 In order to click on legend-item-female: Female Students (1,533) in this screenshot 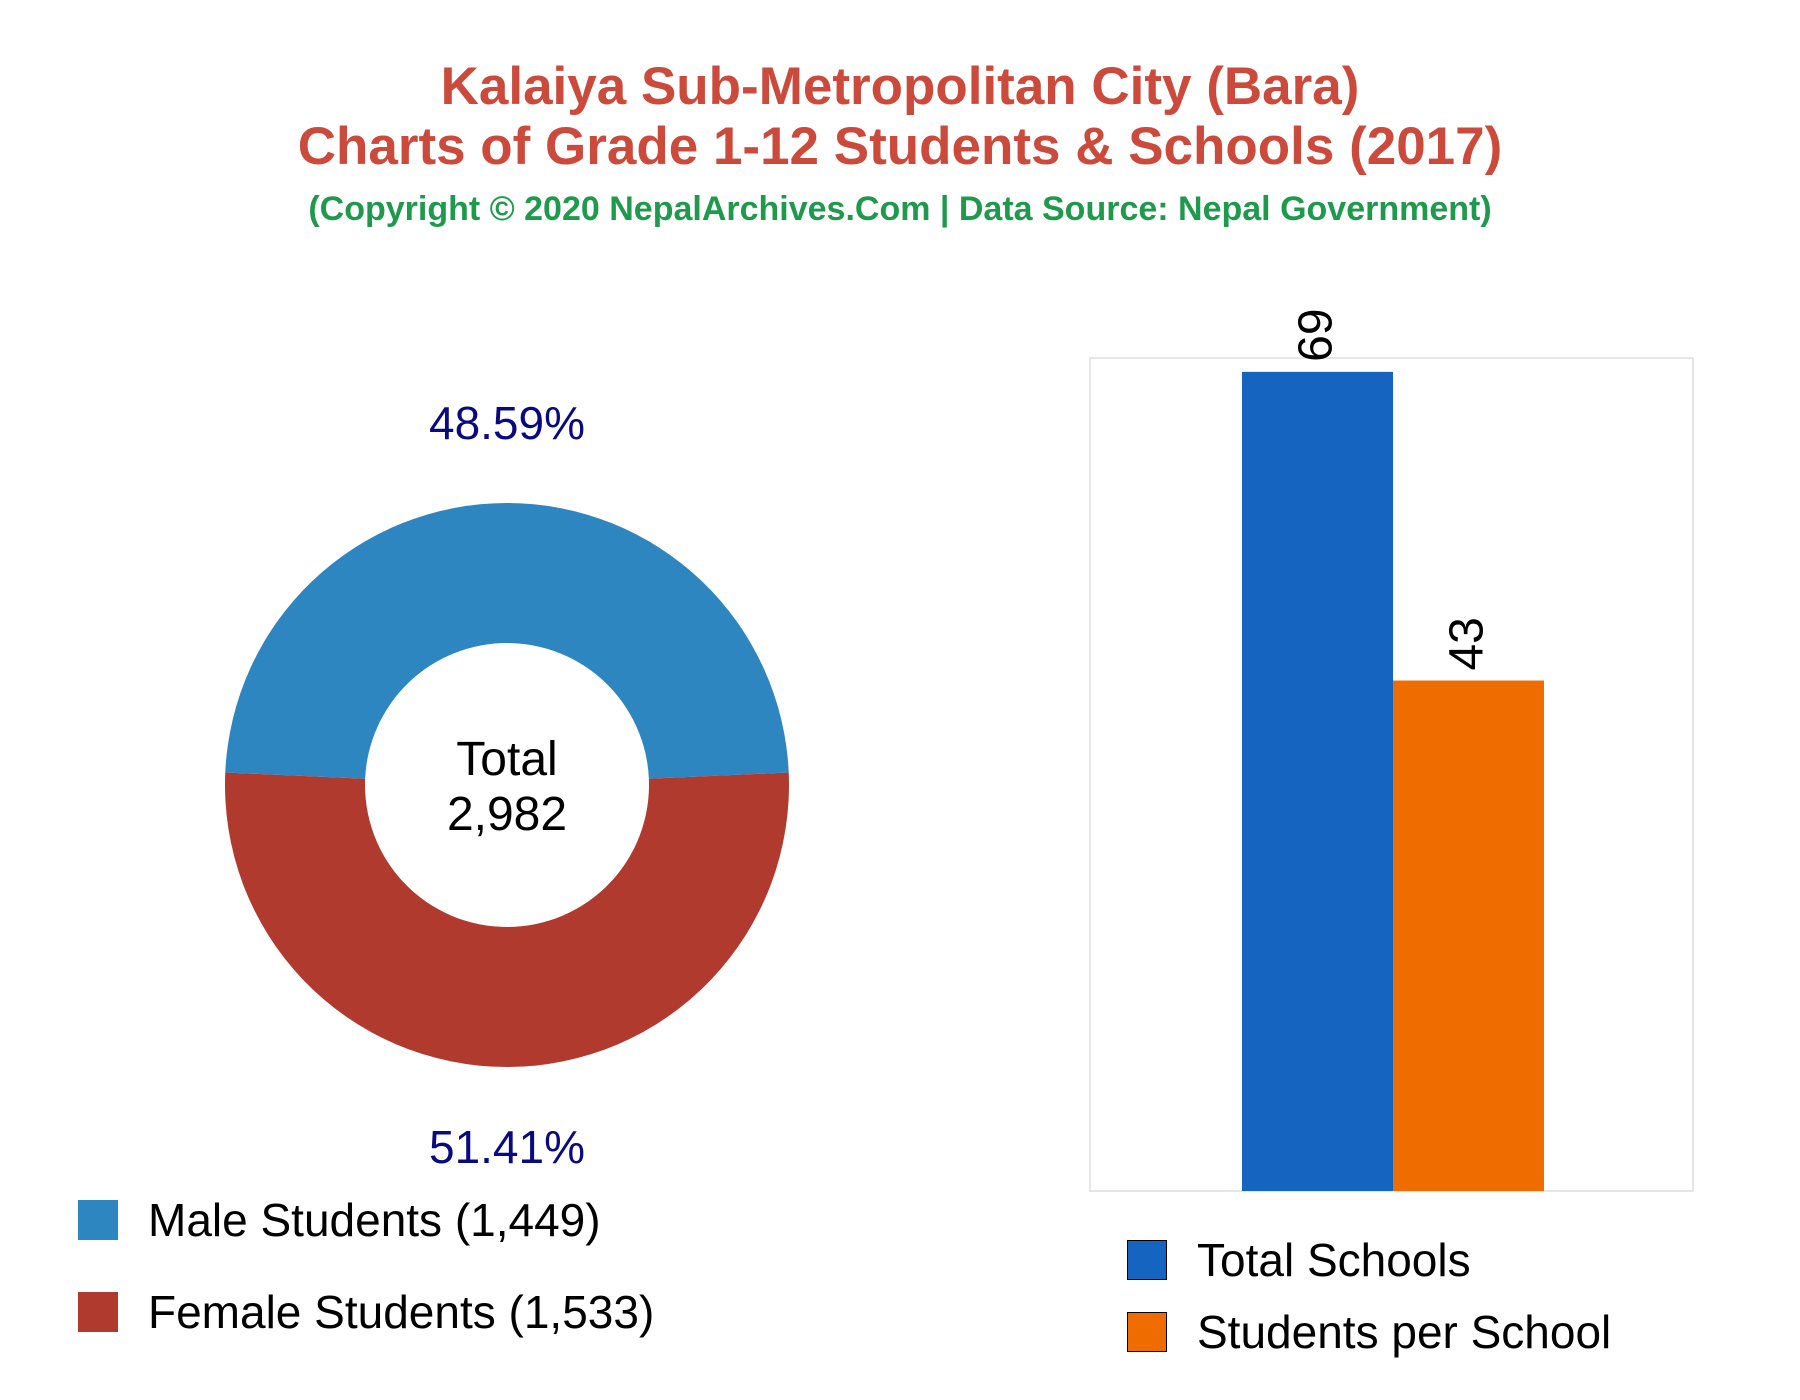, I will do `click(366, 1312)`.